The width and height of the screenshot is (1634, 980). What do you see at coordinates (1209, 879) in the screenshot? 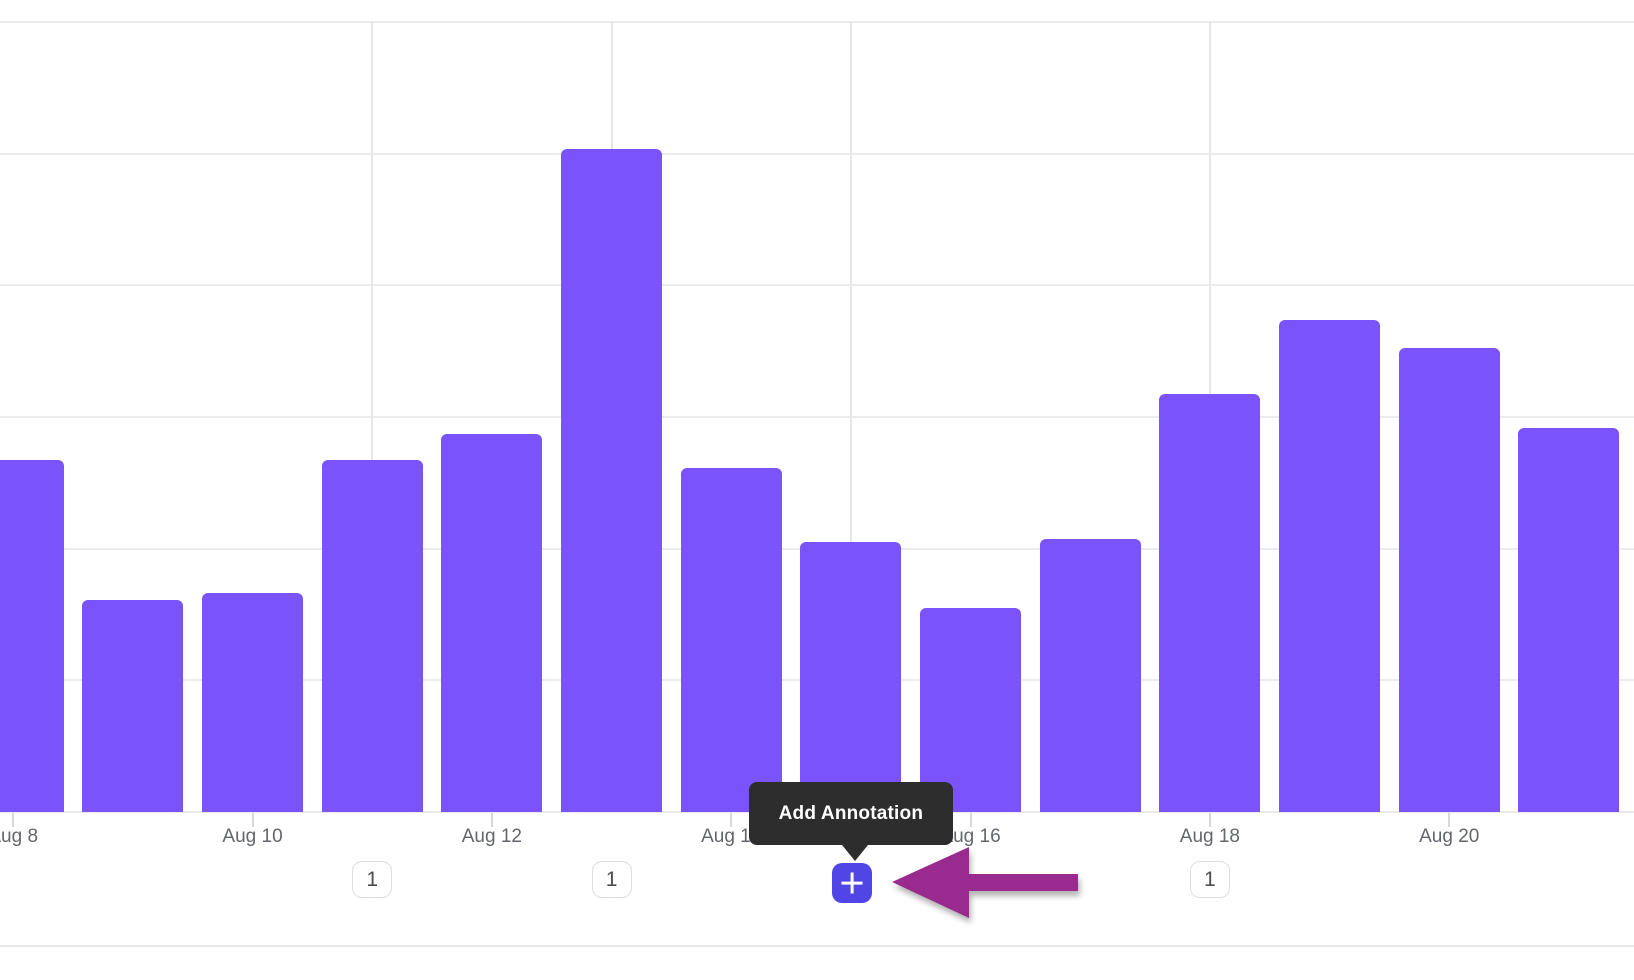
I see `annotation-badge-aug-18: 1` at bounding box center [1209, 879].